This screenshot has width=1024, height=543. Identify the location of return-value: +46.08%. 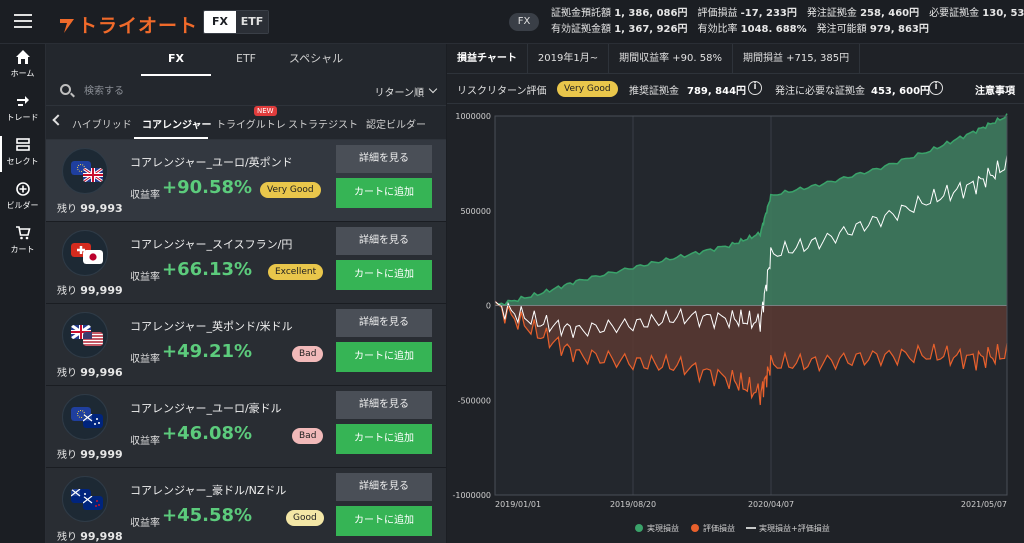
(207, 433).